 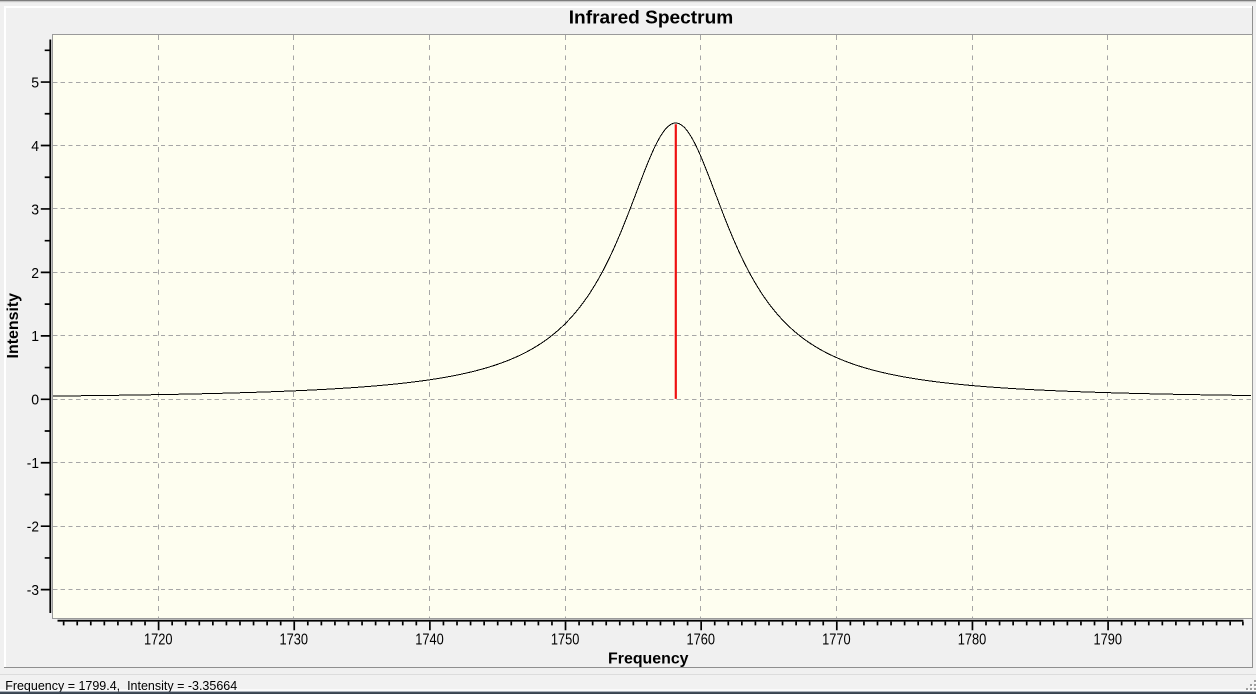 What do you see at coordinates (836, 640) in the screenshot?
I see `svg-text: 1770` at bounding box center [836, 640].